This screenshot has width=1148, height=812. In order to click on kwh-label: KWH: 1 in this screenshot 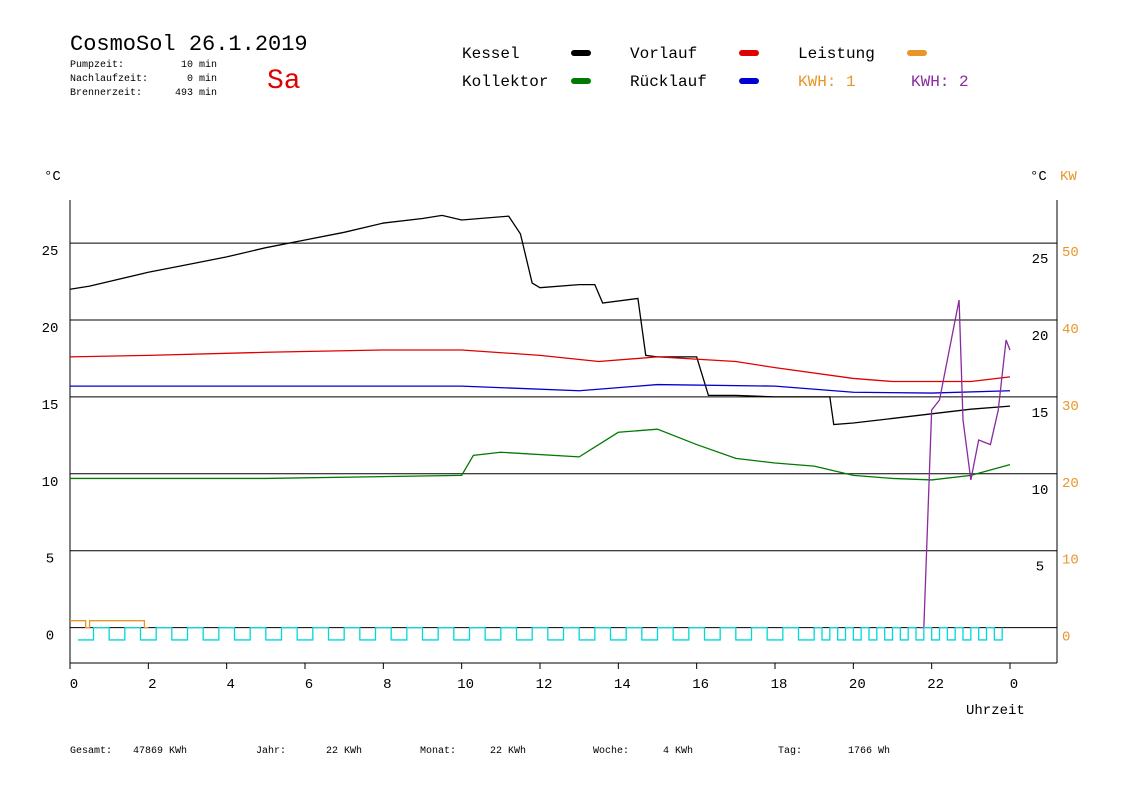, I will do `click(827, 82)`.